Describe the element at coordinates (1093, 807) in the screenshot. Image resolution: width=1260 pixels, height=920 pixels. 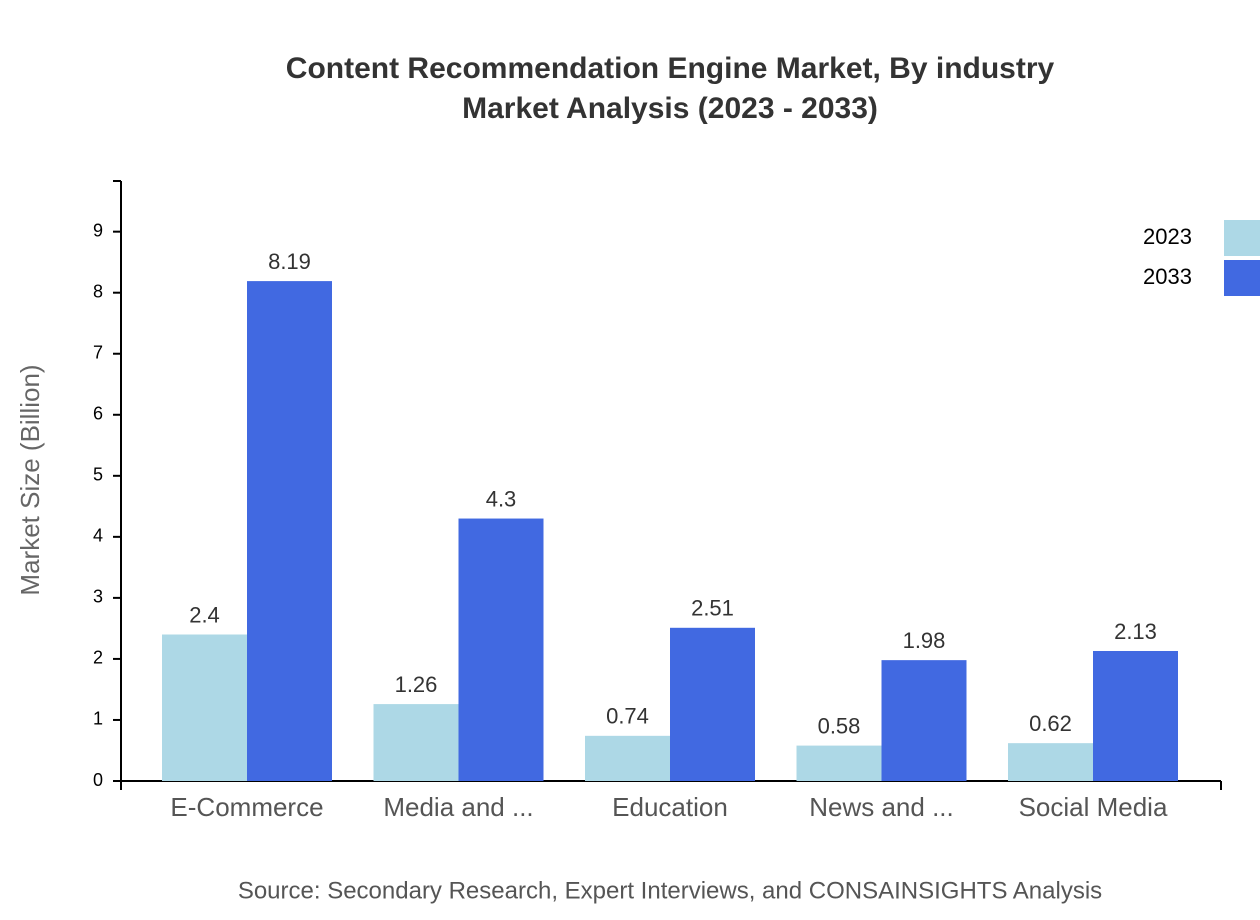
I see `x-tick-label: Social Media` at that location.